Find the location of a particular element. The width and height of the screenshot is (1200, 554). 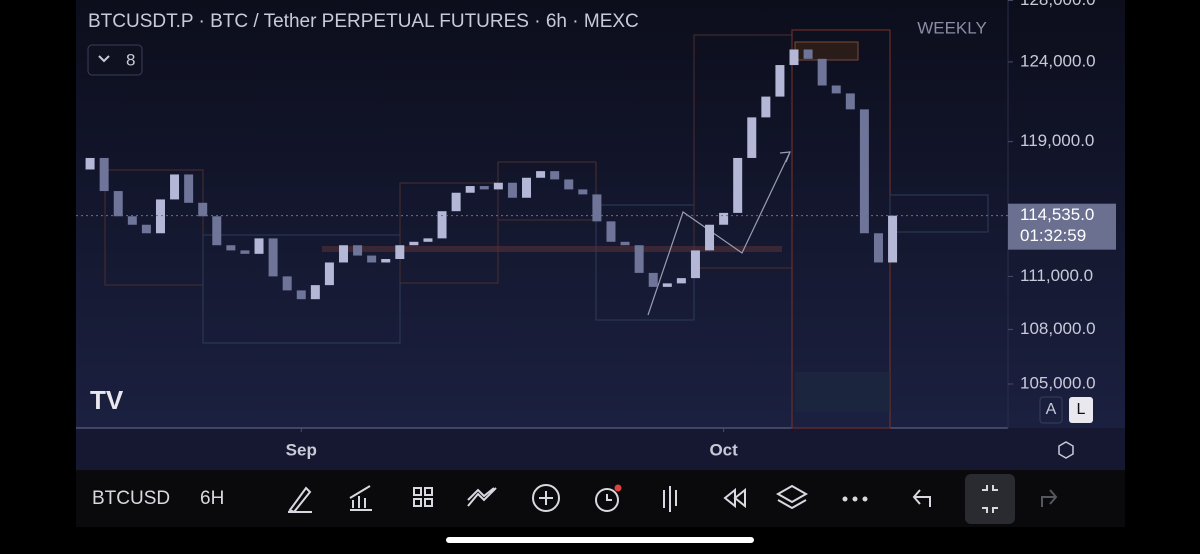

y-tick-label: 119,000.0 is located at coordinates (1057, 140).